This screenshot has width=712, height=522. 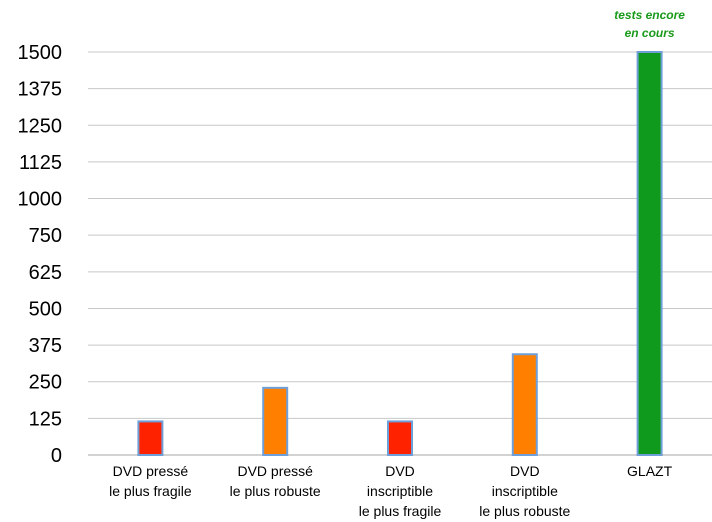 What do you see at coordinates (40, 254) in the screenshot?
I see `y-axis-tick-labels: 0 125 250 375 500 625 750 1000 1125 1250 1375 1500` at bounding box center [40, 254].